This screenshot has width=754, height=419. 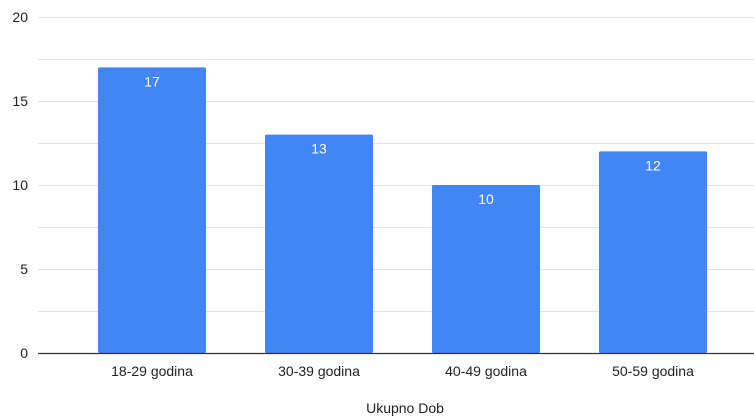 I want to click on x-tick-label: 50-59 godina, so click(x=653, y=371).